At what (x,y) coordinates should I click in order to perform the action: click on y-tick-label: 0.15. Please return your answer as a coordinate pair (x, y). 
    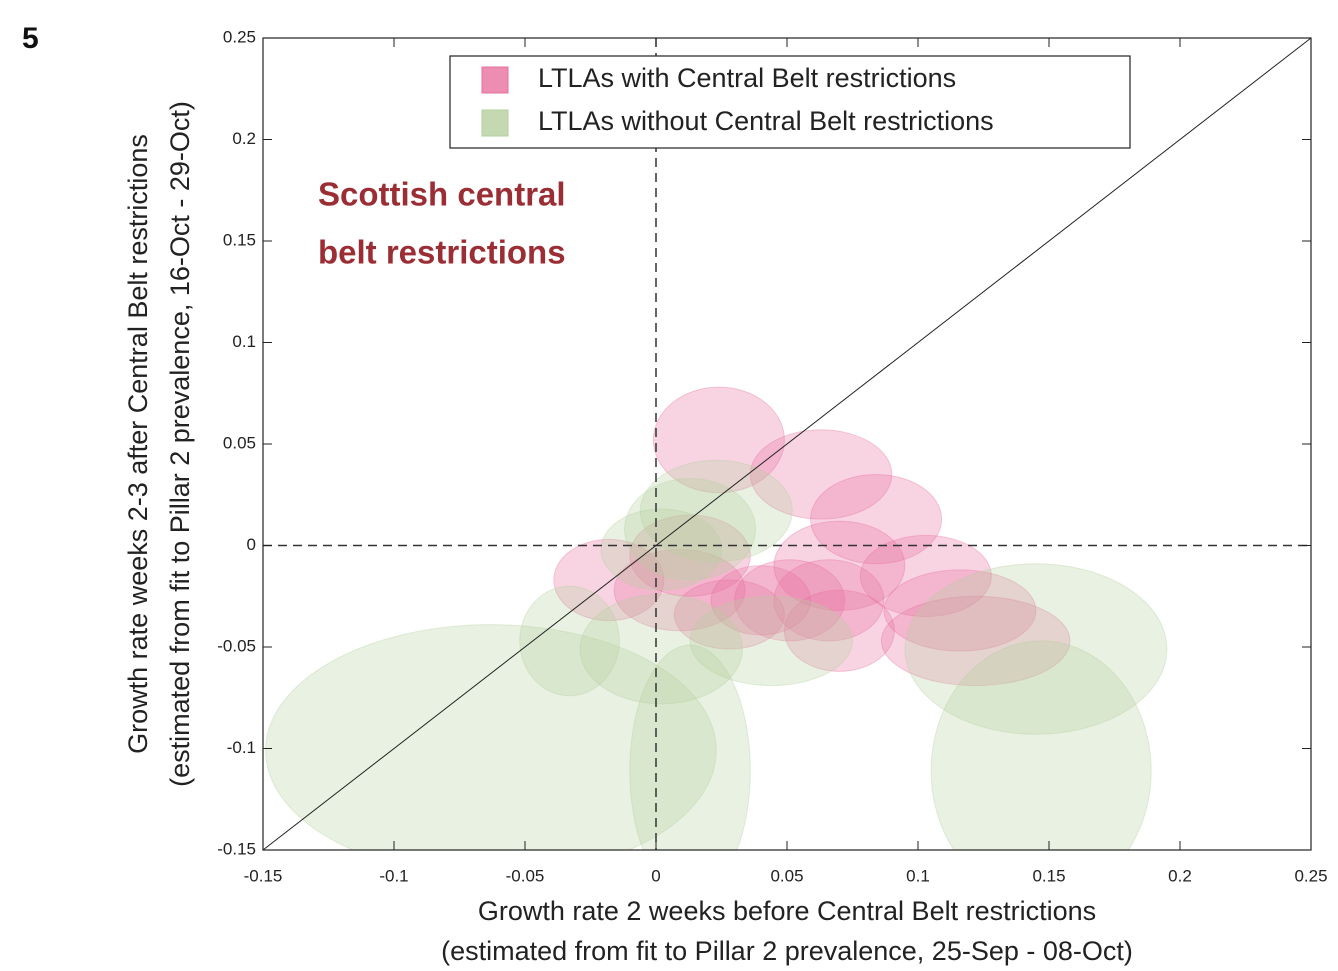
    Looking at the image, I should click on (239, 239).